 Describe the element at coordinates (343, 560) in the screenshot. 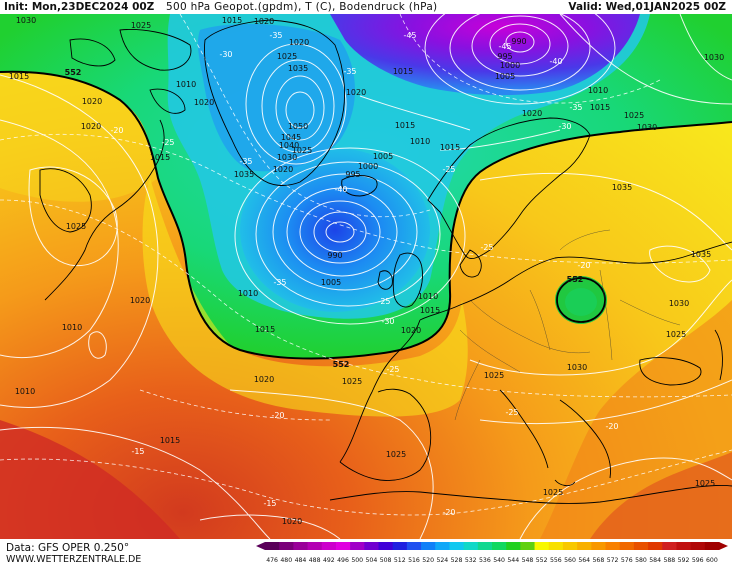

I see `colorbar-tick-label: 496` at that location.